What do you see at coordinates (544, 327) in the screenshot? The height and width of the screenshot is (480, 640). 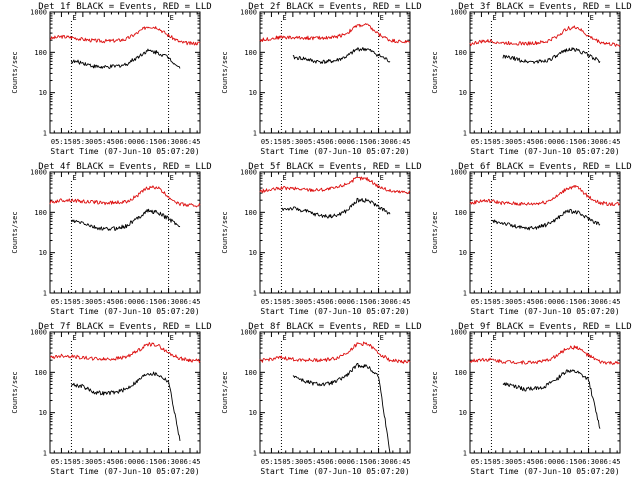 I see `panel-title: Det 9f BLACK = Events, RED = LLD` at bounding box center [544, 327].